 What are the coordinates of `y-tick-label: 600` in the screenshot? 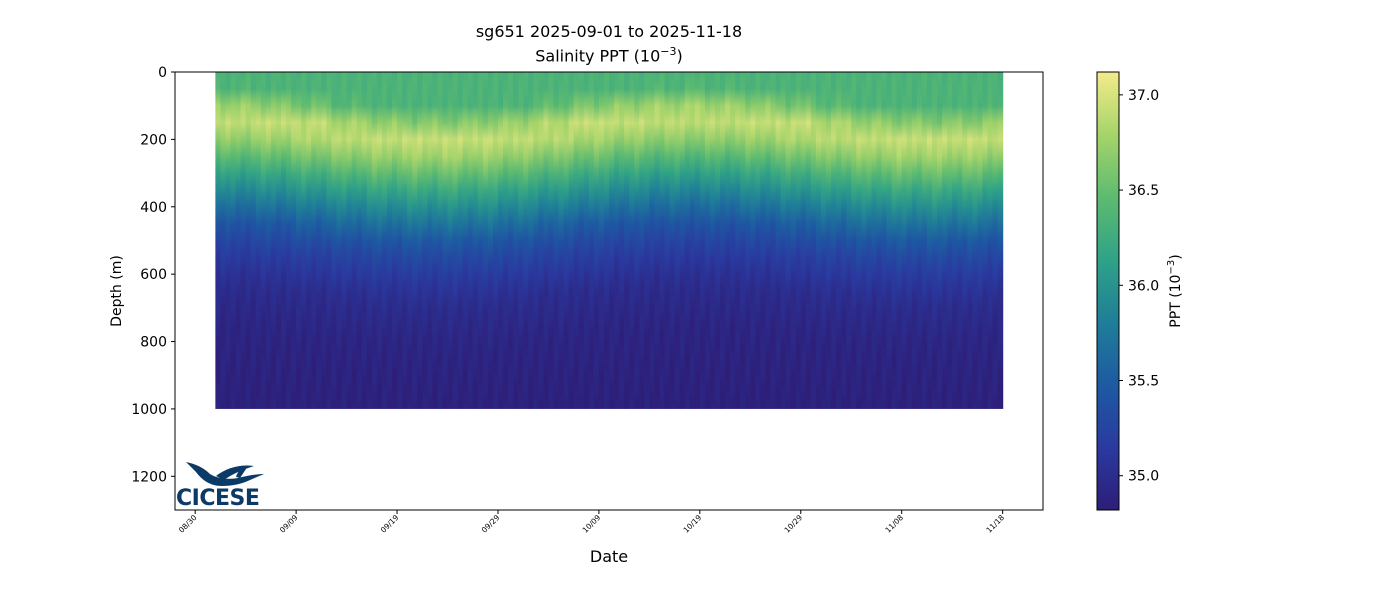 It's located at (153, 275).